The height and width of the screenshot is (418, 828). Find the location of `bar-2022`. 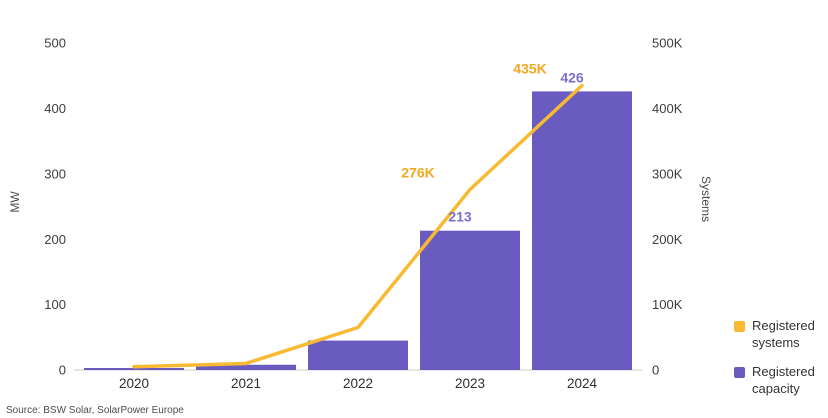

bar-2022 is located at coordinates (358, 355).